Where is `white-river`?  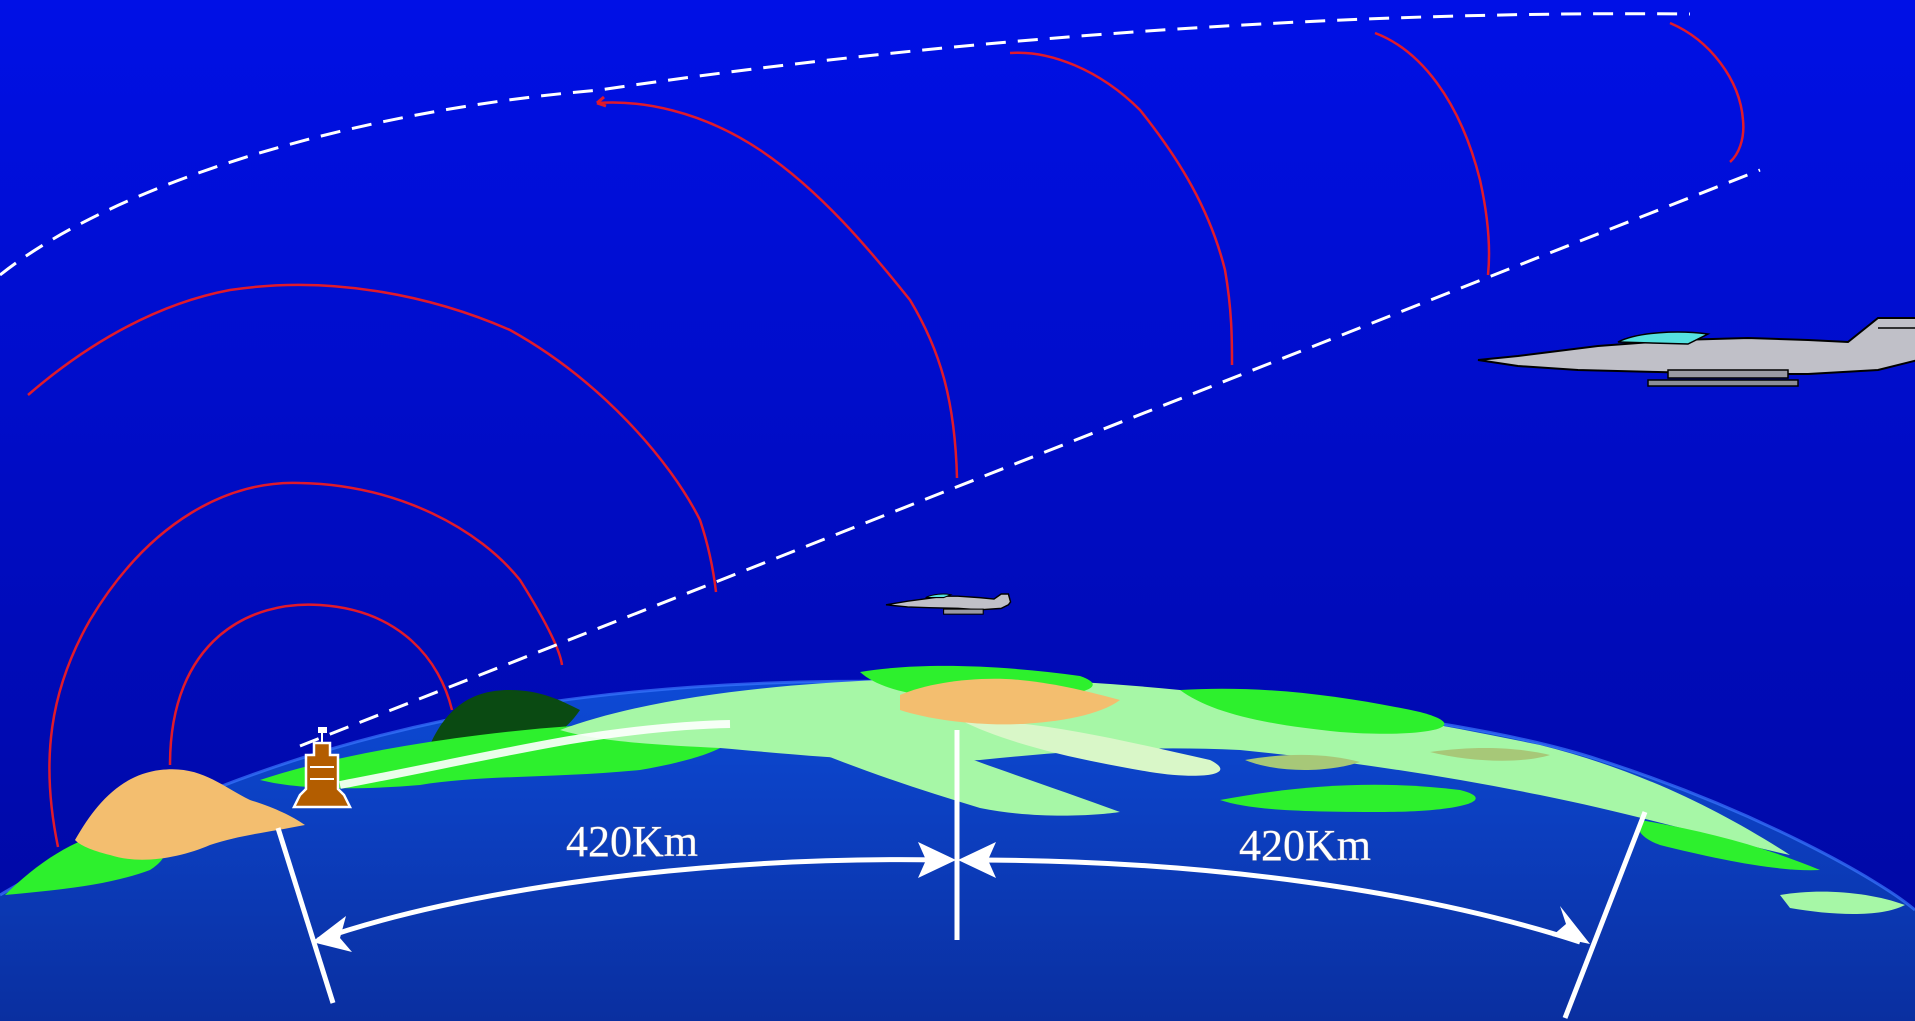
white-river is located at coordinates (535, 754).